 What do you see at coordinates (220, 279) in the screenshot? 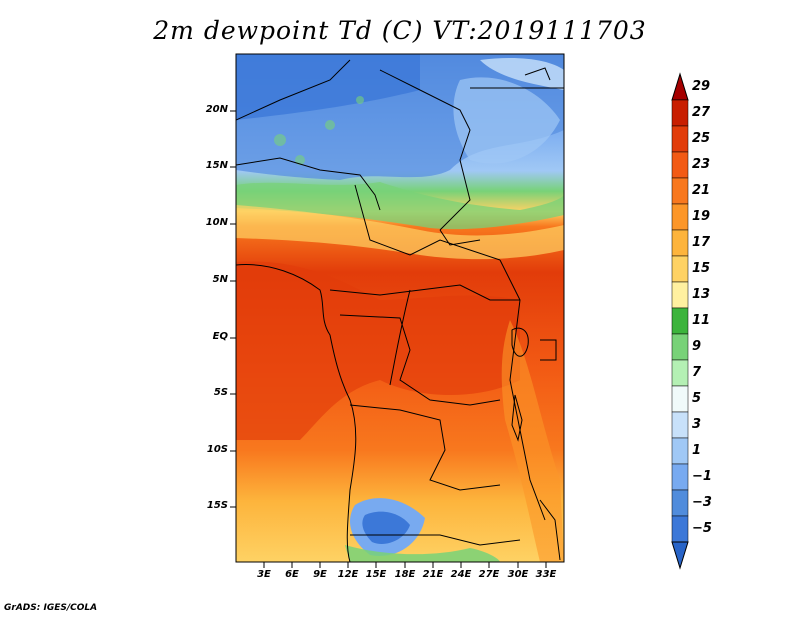
I see `lat-label: 5N` at bounding box center [220, 279].